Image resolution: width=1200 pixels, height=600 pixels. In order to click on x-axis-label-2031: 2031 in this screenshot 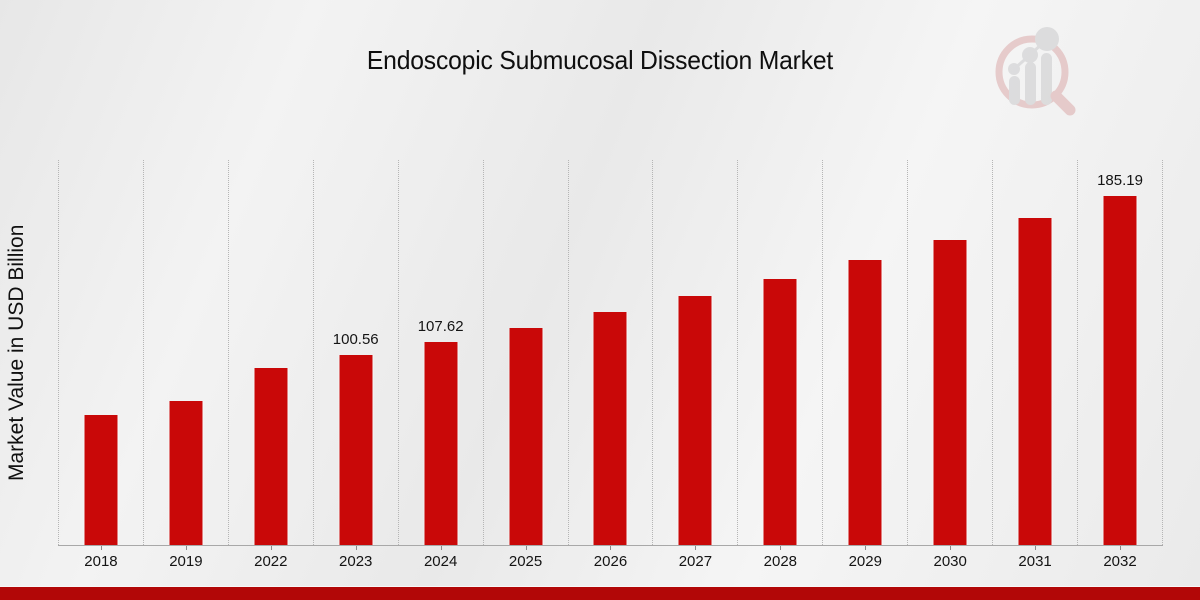, I will do `click(1035, 561)`.